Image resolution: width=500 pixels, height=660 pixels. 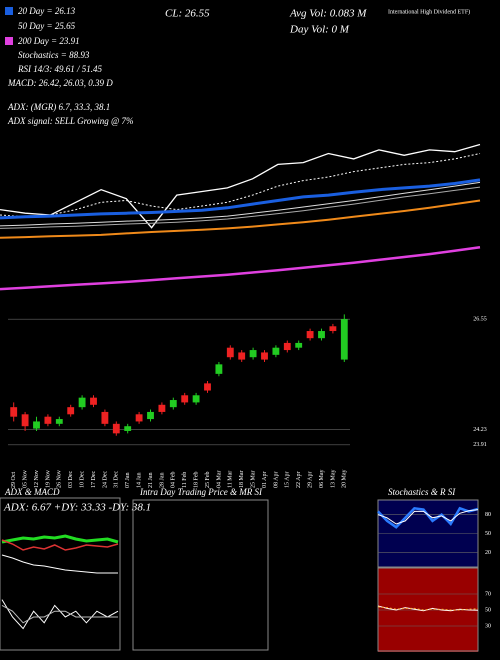 What do you see at coordinates (488, 594) in the screenshot?
I see `y-tick-label: 70` at bounding box center [488, 594].